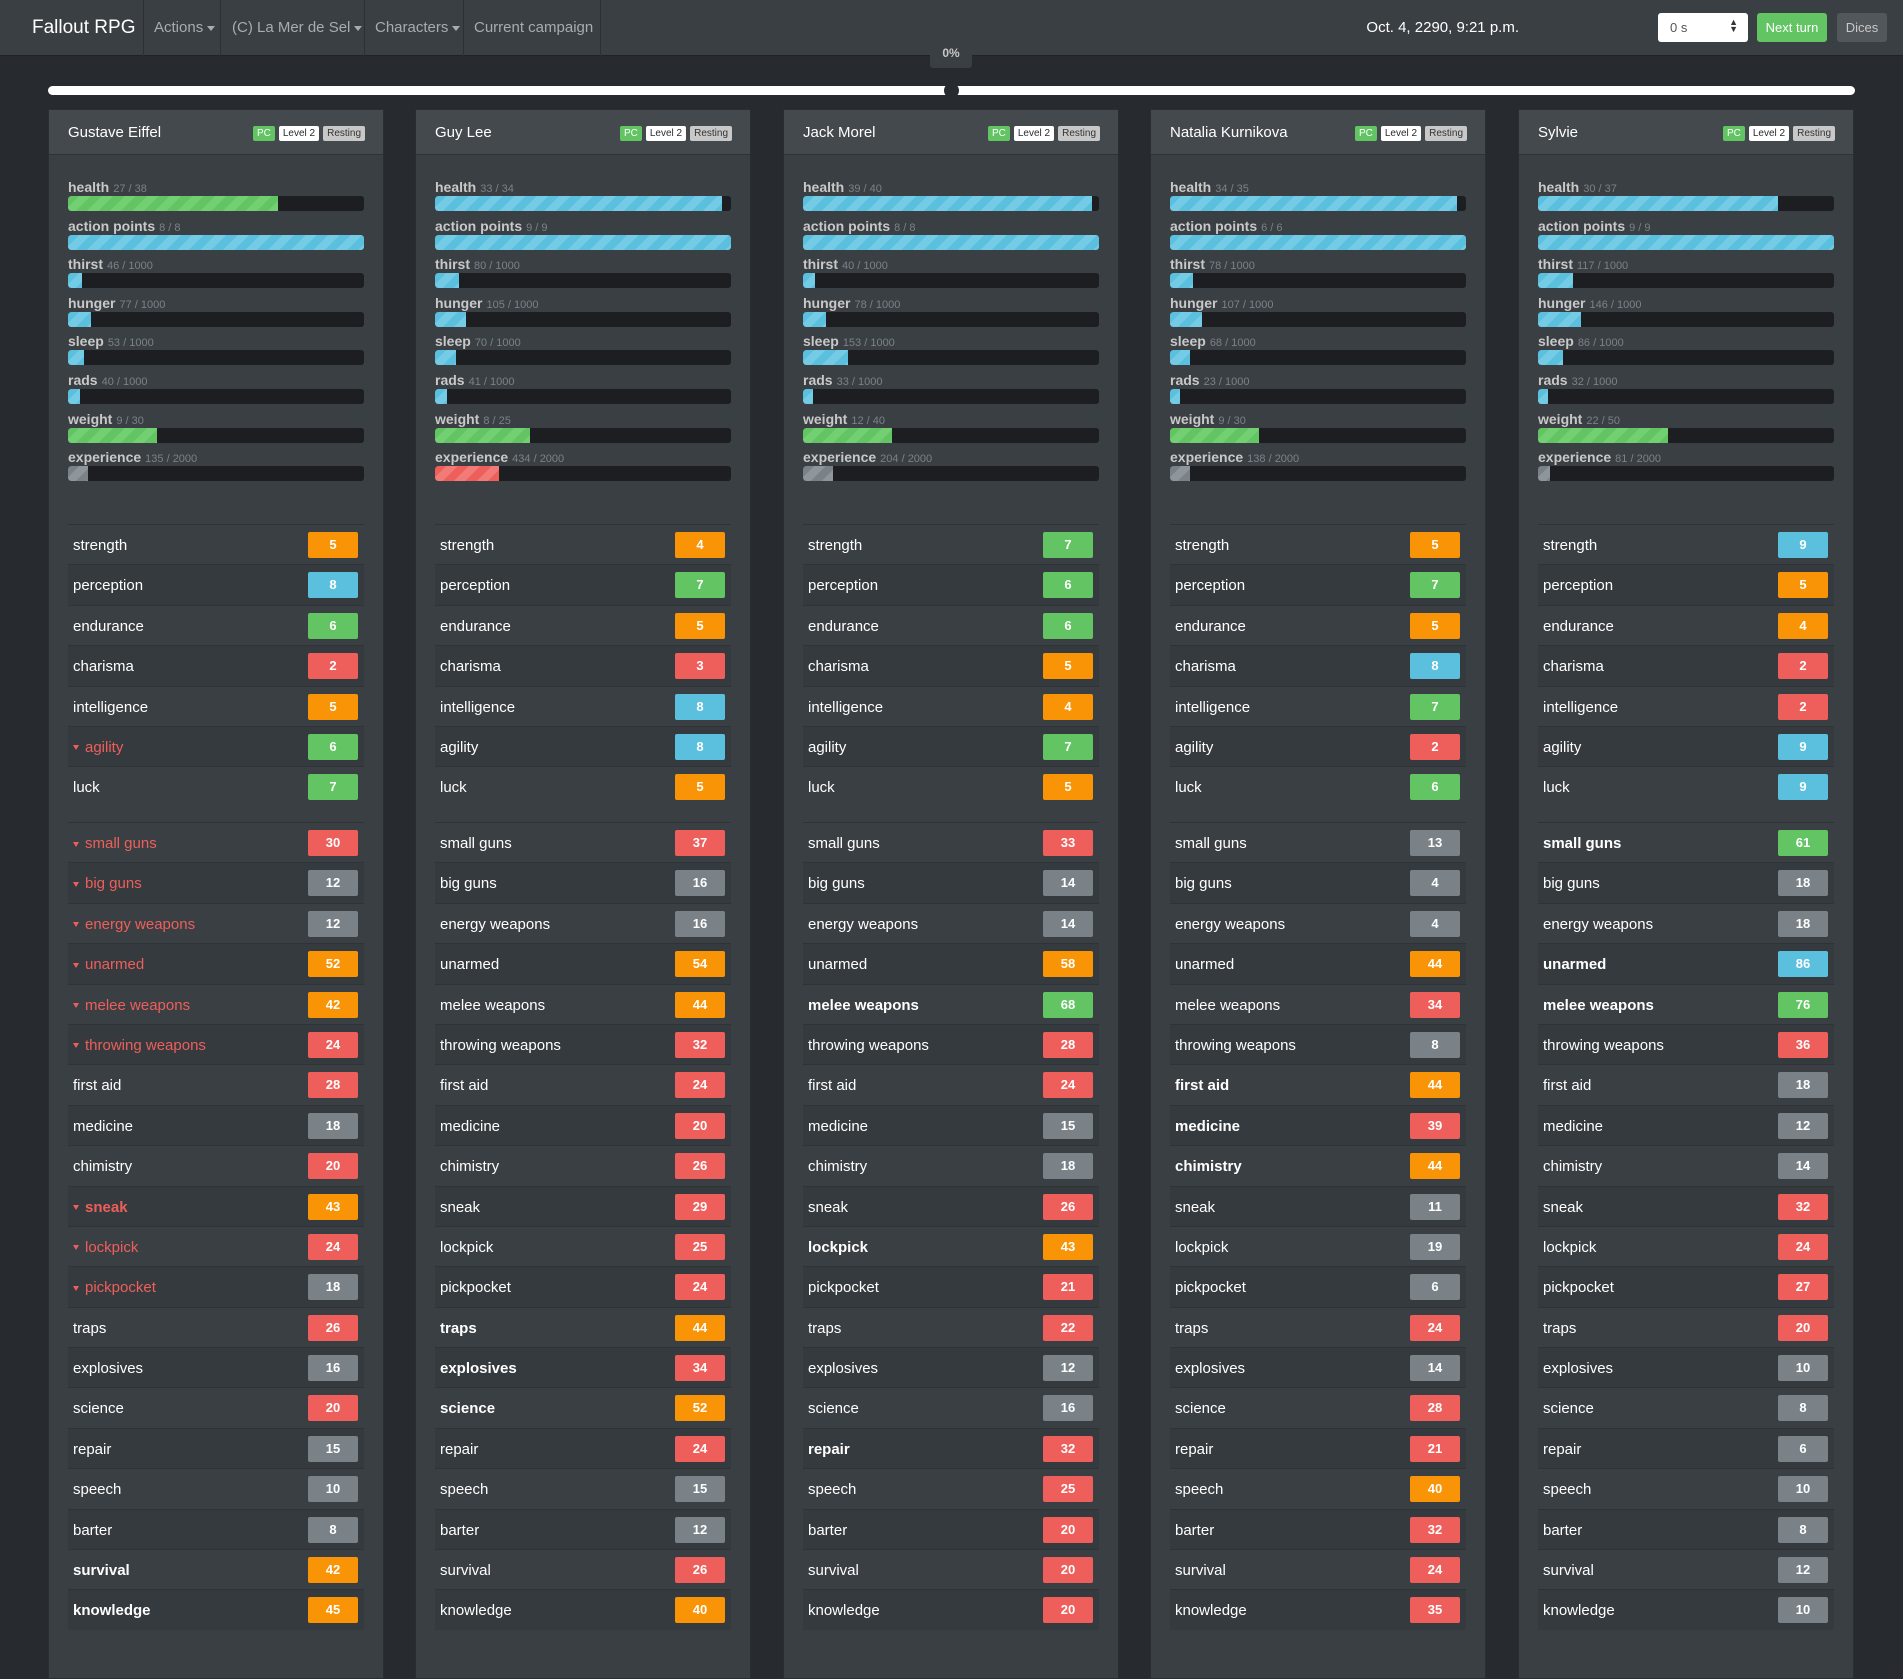 Image resolution: width=1903 pixels, height=1679 pixels. What do you see at coordinates (1318, 923) in the screenshot?
I see `stat-row: energy weapons 4` at bounding box center [1318, 923].